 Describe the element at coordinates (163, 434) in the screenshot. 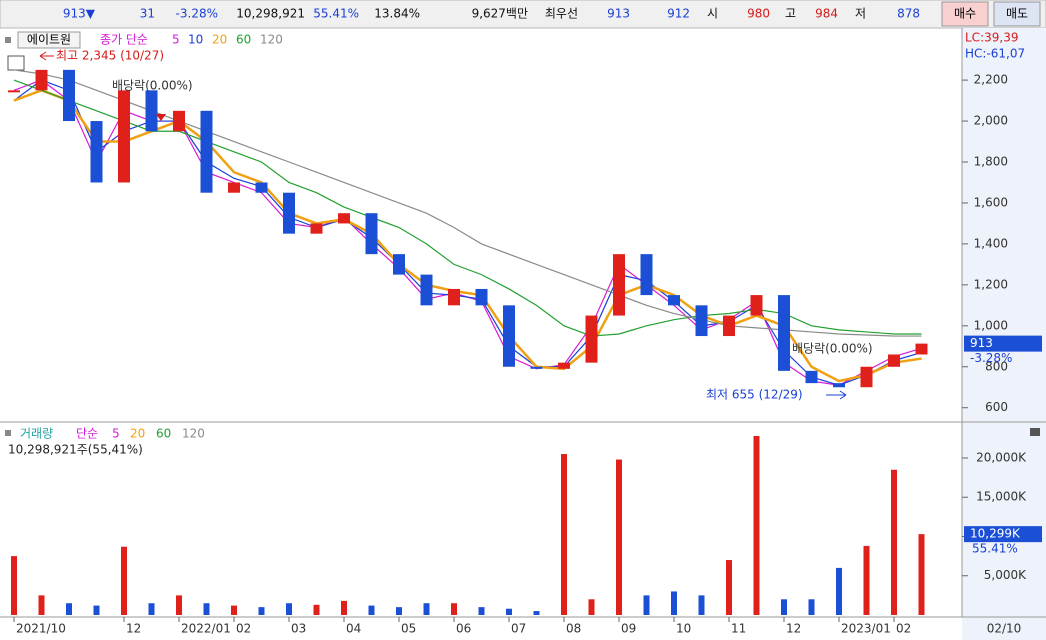

I see `volume-legend-entry: 60` at that location.